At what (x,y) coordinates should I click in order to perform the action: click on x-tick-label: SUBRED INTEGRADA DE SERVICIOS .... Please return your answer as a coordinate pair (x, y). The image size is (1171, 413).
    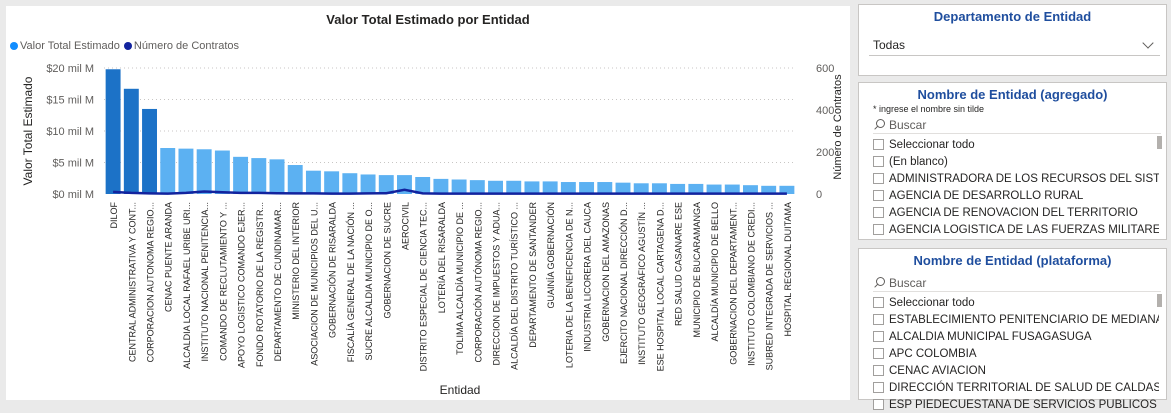
    Looking at the image, I should click on (770, 286).